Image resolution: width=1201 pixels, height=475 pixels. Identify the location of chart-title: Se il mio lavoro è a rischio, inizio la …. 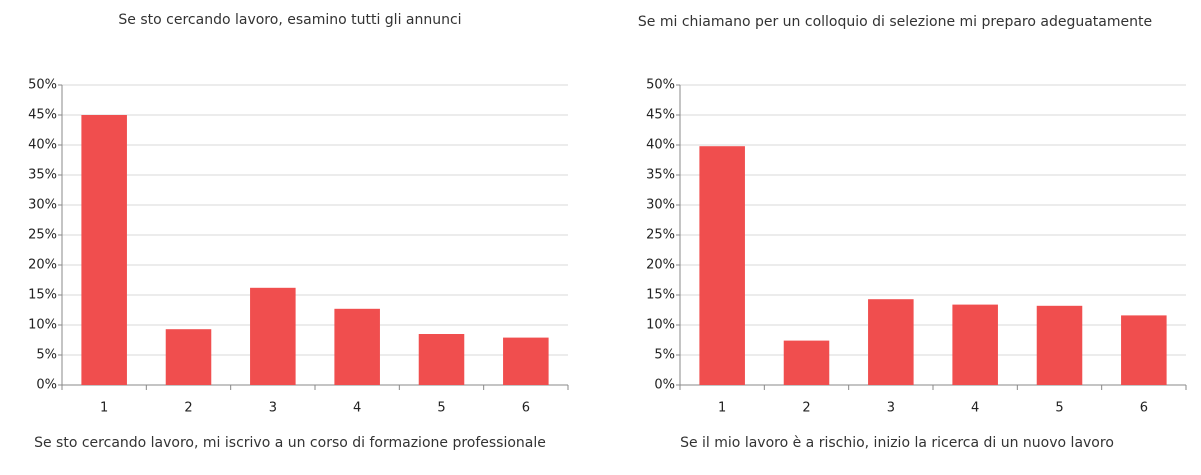
(897, 443).